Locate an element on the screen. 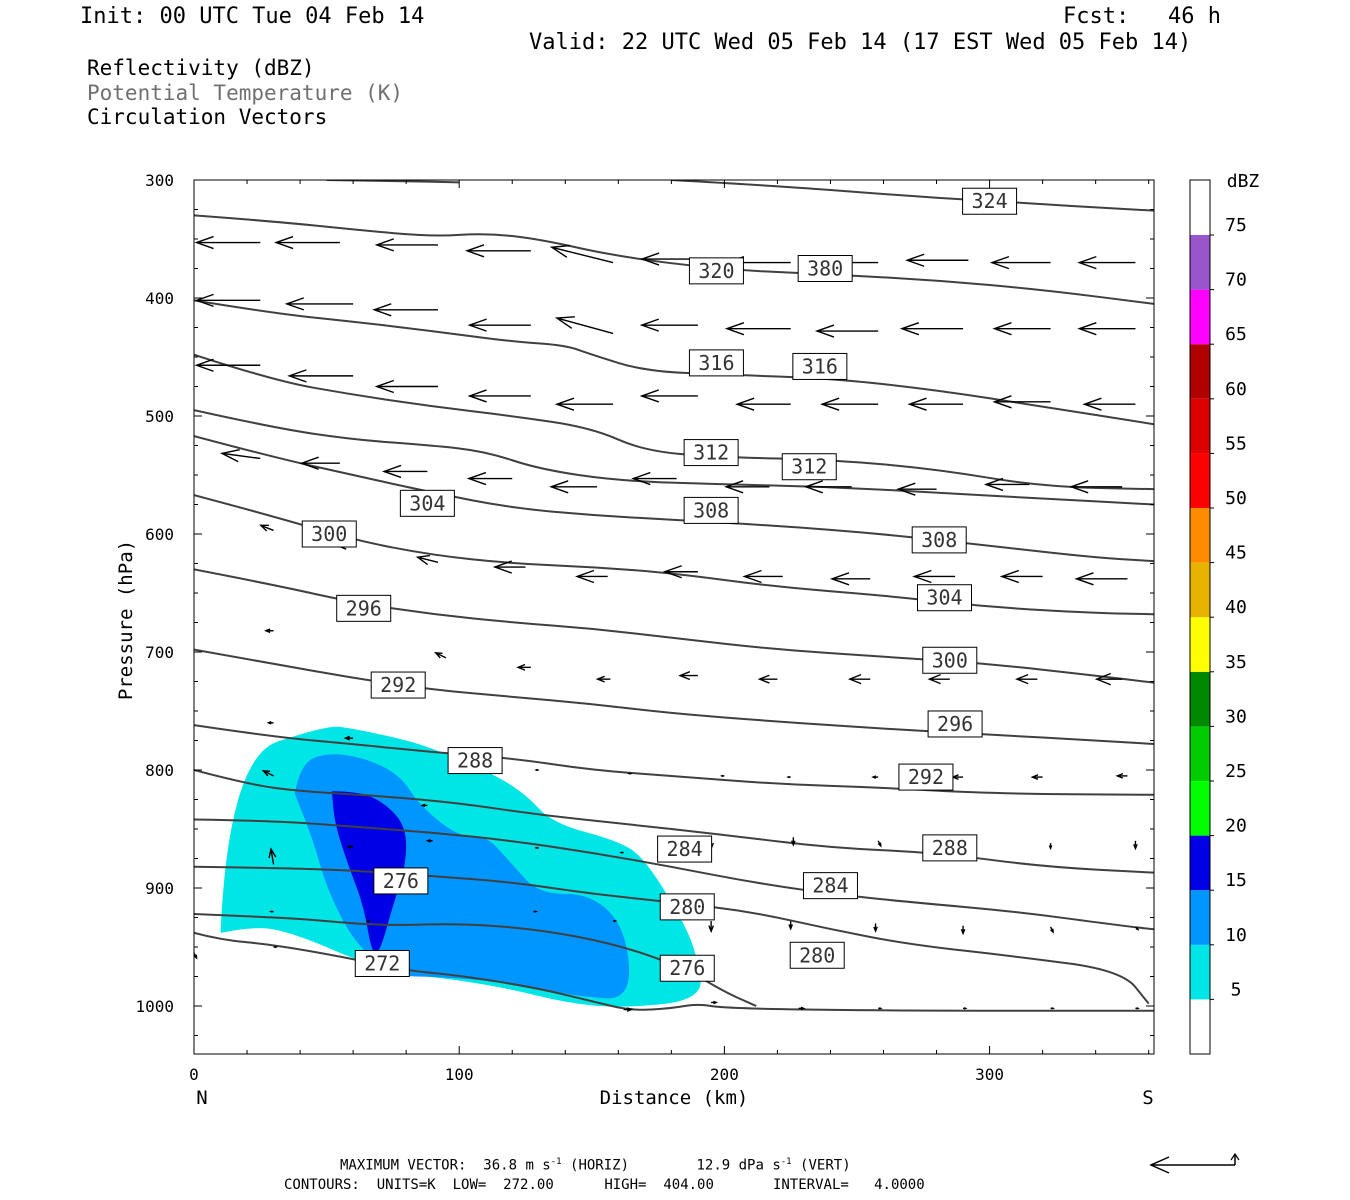 Image resolution: width=1350 pixels, height=1200 pixels. contour-label-text: 284 is located at coordinates (685, 849).